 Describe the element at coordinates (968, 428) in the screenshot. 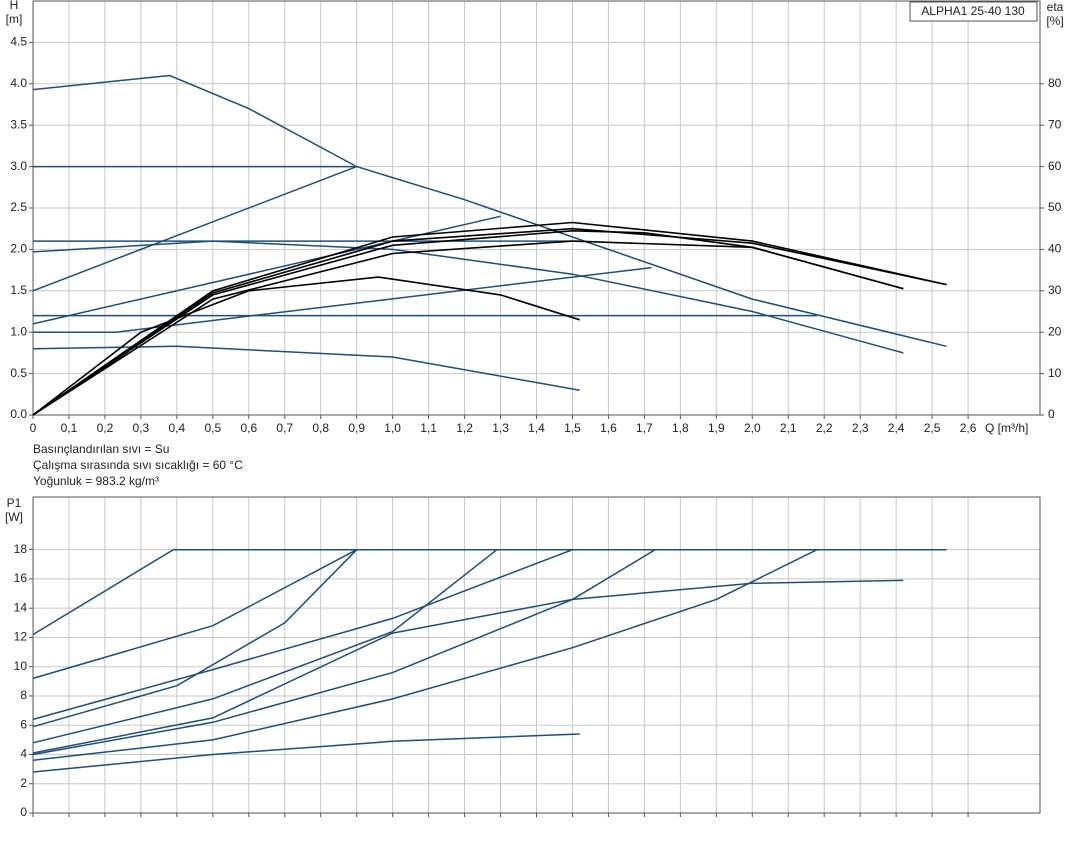

I see `x-tick-label: 2,6` at that location.